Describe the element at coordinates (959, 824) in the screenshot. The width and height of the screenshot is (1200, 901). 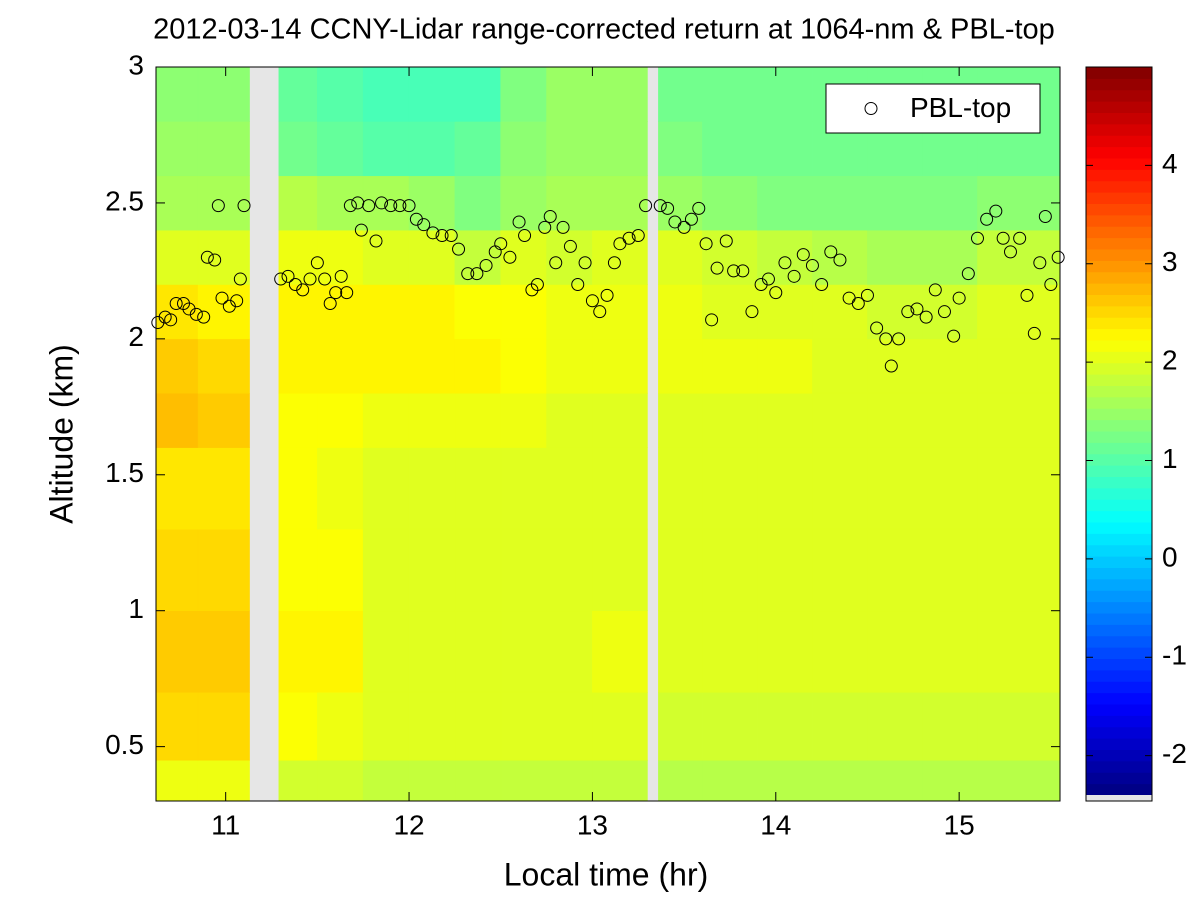
I see `x-tick-label: 15` at that location.